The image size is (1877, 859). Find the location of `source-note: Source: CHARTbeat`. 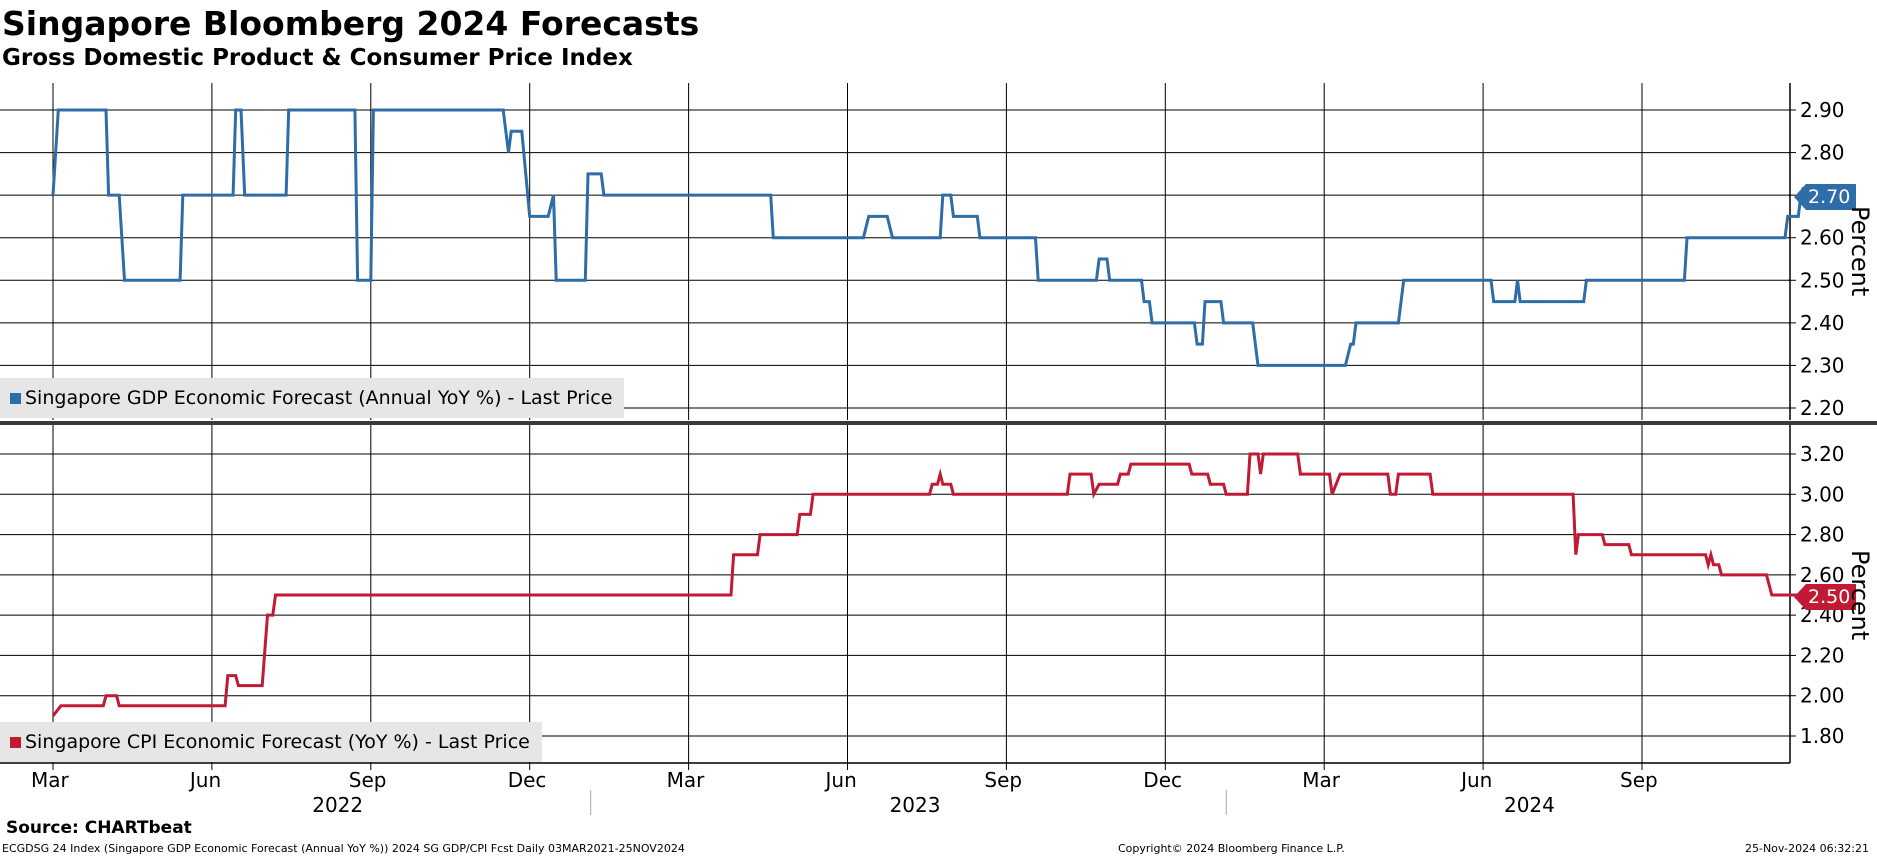

source-note: Source: CHARTbeat is located at coordinates (99, 828).